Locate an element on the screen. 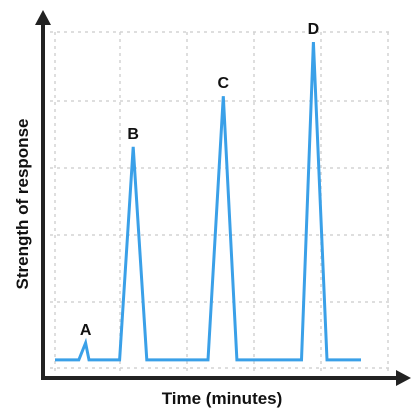 This screenshot has width=417, height=417. y-axis-title: Strength of response is located at coordinates (22, 204).